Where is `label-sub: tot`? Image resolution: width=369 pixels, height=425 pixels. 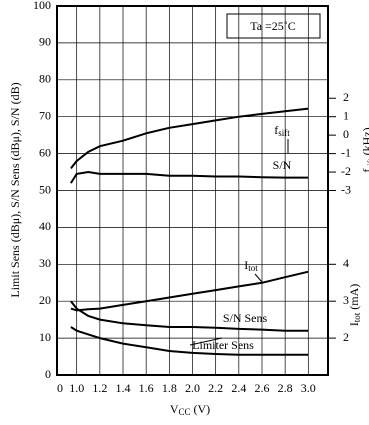 label-sub: tot is located at coordinates (253, 268).